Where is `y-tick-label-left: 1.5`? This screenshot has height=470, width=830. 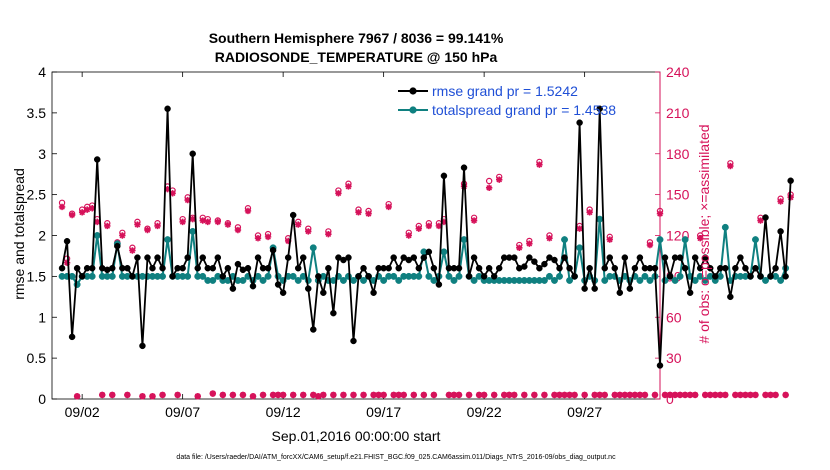 y-tick-label-left: 1.5 is located at coordinates (37, 276).